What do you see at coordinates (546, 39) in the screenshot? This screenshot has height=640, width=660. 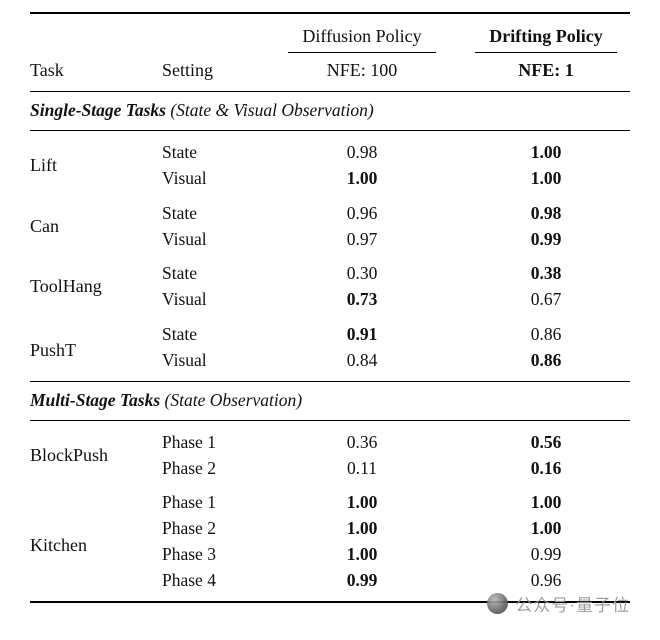 I see `drifting-policy-label: Drifting Policy` at bounding box center [546, 39].